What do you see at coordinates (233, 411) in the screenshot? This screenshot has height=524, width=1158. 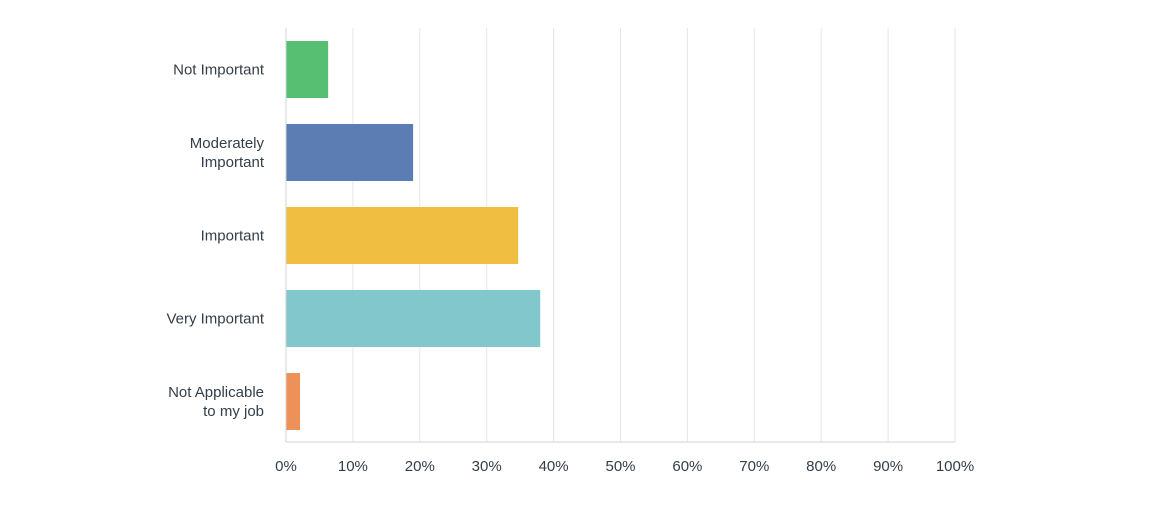 I see `category-label-line: to my job` at bounding box center [233, 411].